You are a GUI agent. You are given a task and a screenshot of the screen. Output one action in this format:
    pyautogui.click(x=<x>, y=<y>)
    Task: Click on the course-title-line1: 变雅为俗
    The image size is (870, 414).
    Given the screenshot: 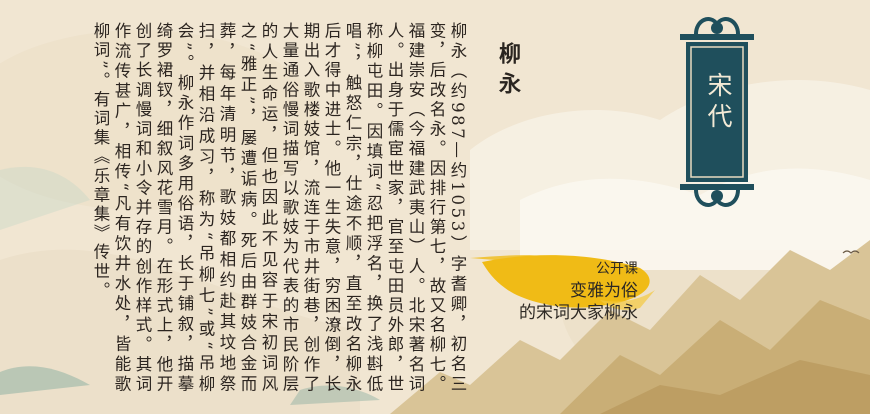 What is the action you would take?
    pyautogui.click(x=578, y=291)
    